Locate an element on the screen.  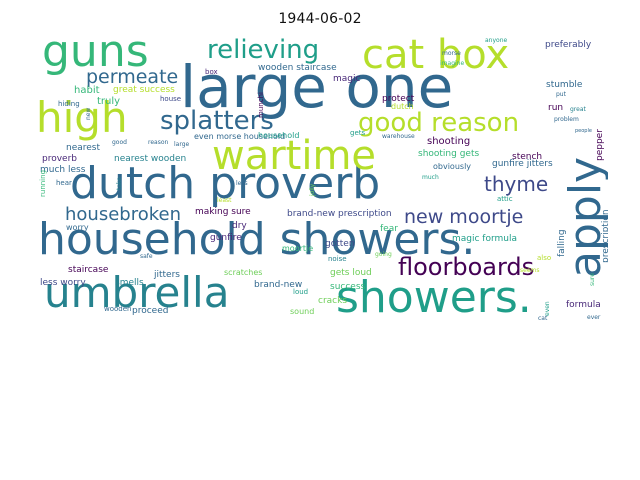
word-stumble: stumble is located at coordinates (564, 85).